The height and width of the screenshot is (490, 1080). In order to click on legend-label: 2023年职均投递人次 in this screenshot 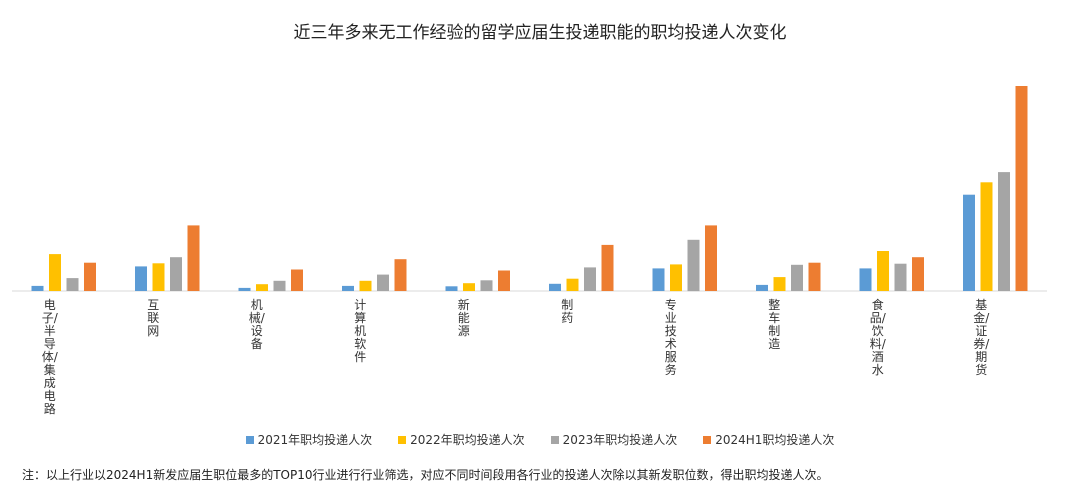, I will do `click(620, 440)`.